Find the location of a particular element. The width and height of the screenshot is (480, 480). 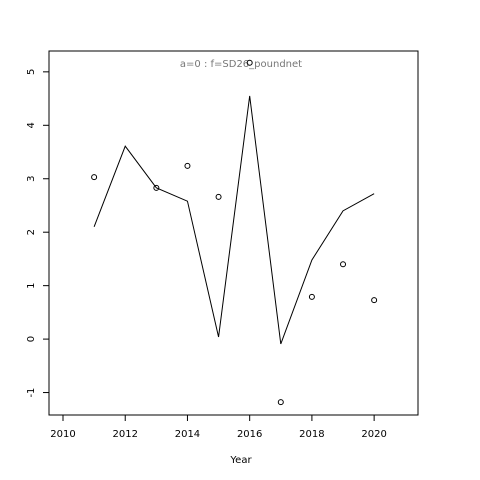

x-tick-label: 2020 is located at coordinates (373, 434).